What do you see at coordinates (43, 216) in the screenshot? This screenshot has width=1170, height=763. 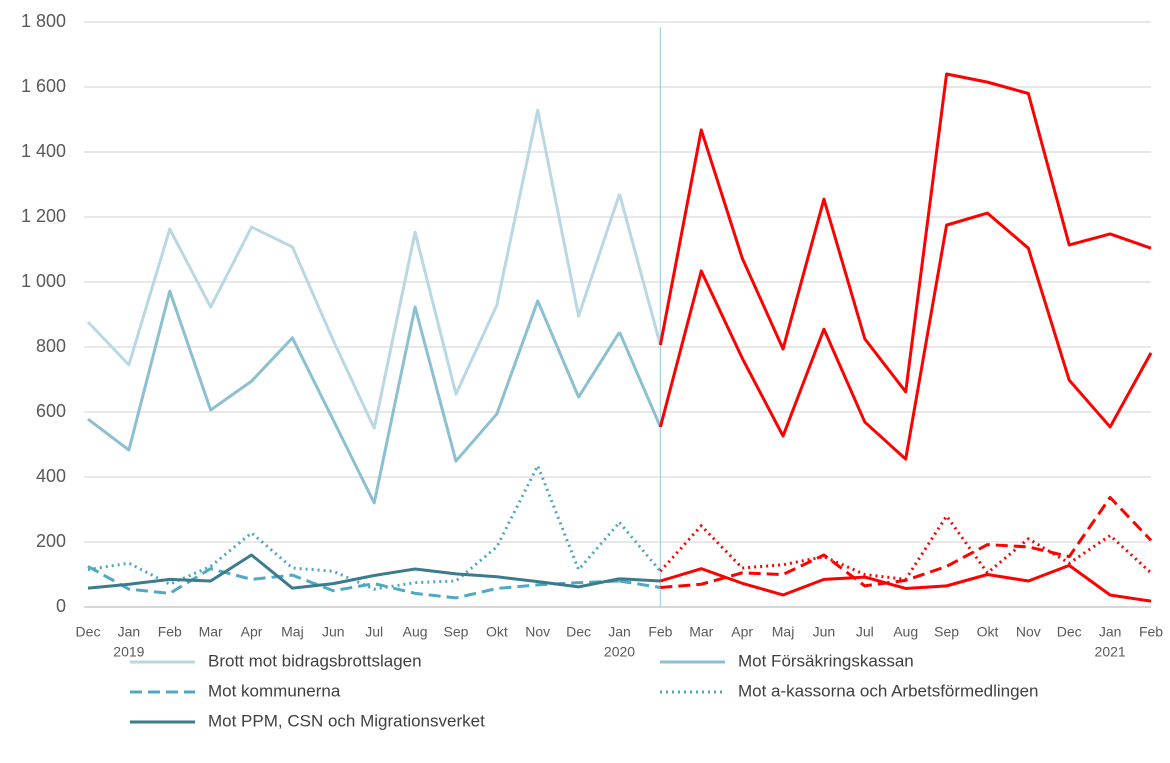 I see `y-tick-label: 1 200` at bounding box center [43, 216].